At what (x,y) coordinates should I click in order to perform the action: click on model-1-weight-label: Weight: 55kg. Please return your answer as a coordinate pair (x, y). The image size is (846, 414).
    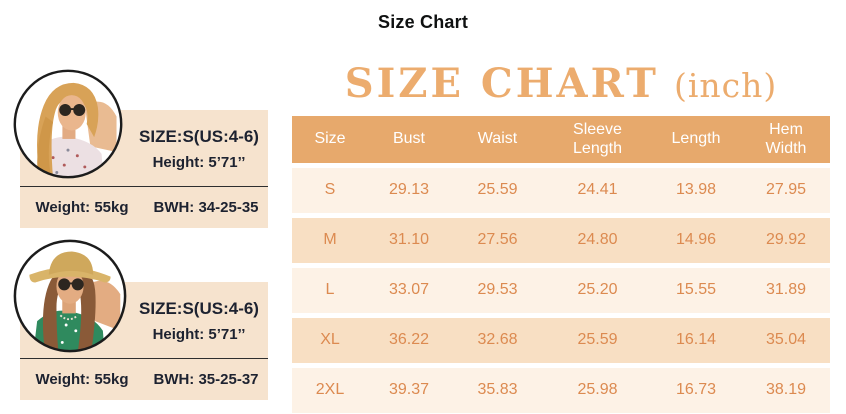
    Looking at the image, I should click on (82, 207).